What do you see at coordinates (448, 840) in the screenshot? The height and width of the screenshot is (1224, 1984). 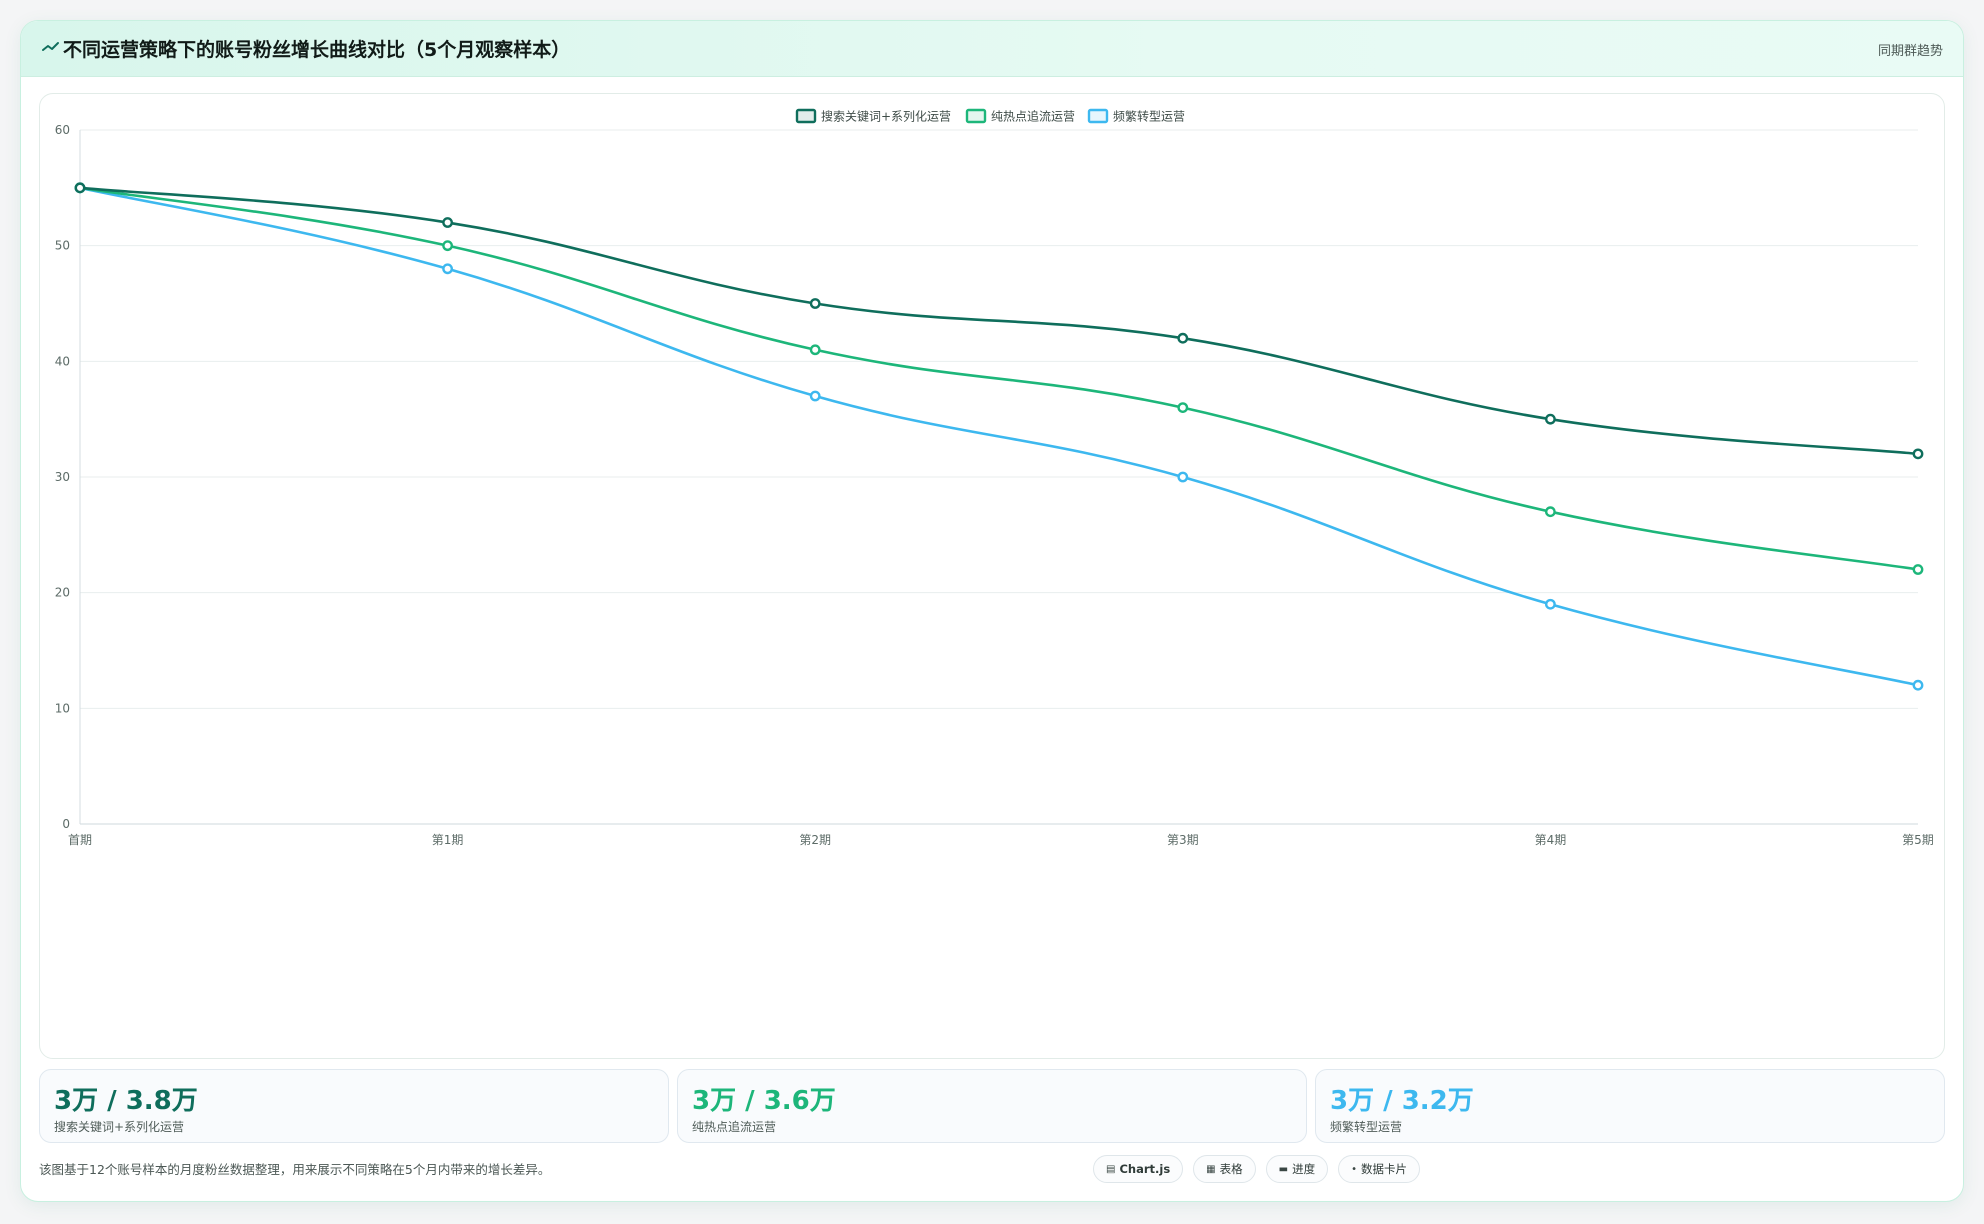 I see `x-tick-label: 第1期` at bounding box center [448, 840].